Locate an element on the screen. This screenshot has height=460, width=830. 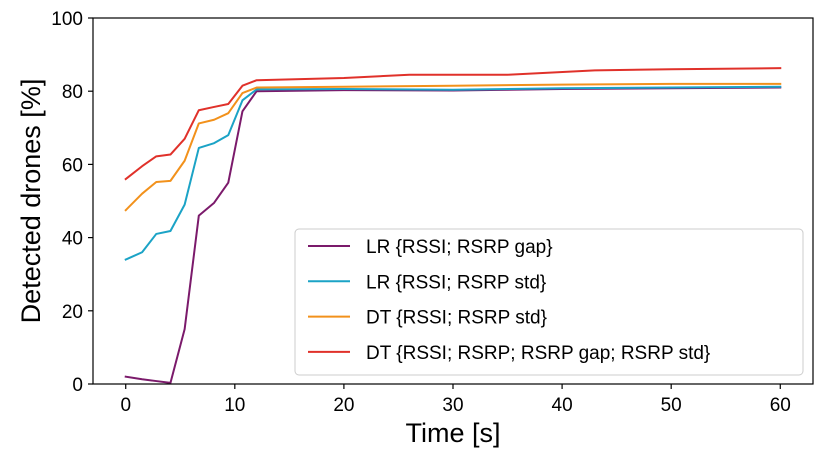
x-tick-label: 40 is located at coordinates (562, 405).